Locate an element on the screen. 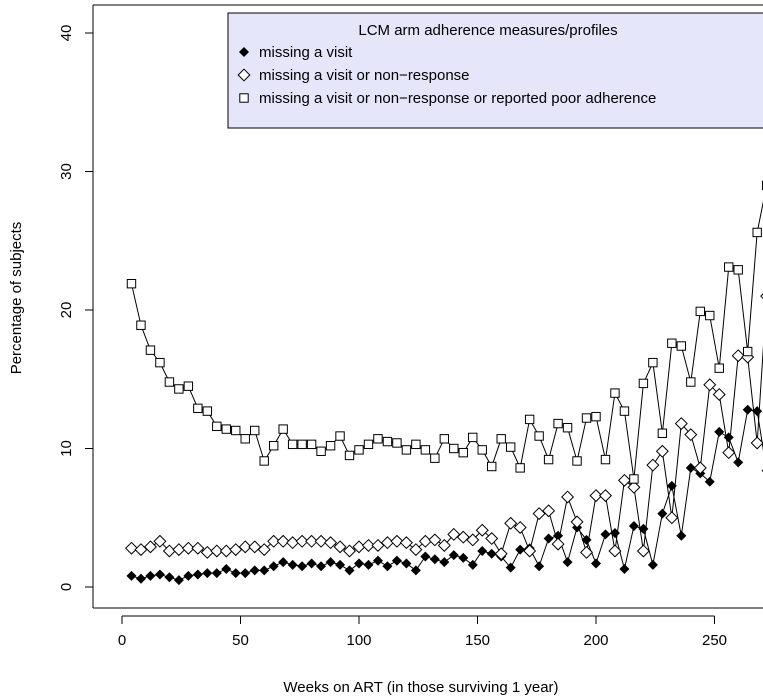  x-tick-label: 0 is located at coordinates (122, 640).